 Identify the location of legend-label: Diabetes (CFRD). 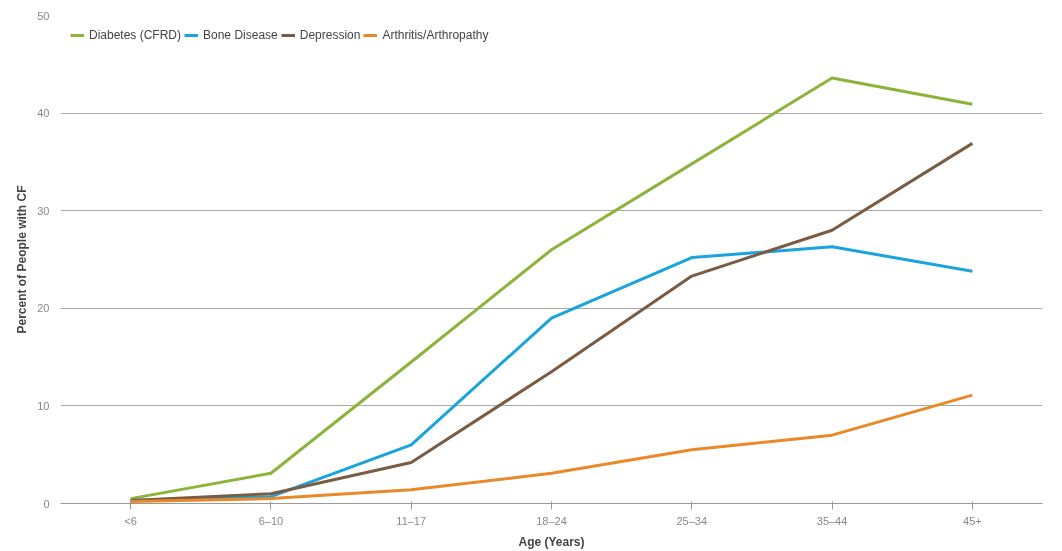
(135, 35).